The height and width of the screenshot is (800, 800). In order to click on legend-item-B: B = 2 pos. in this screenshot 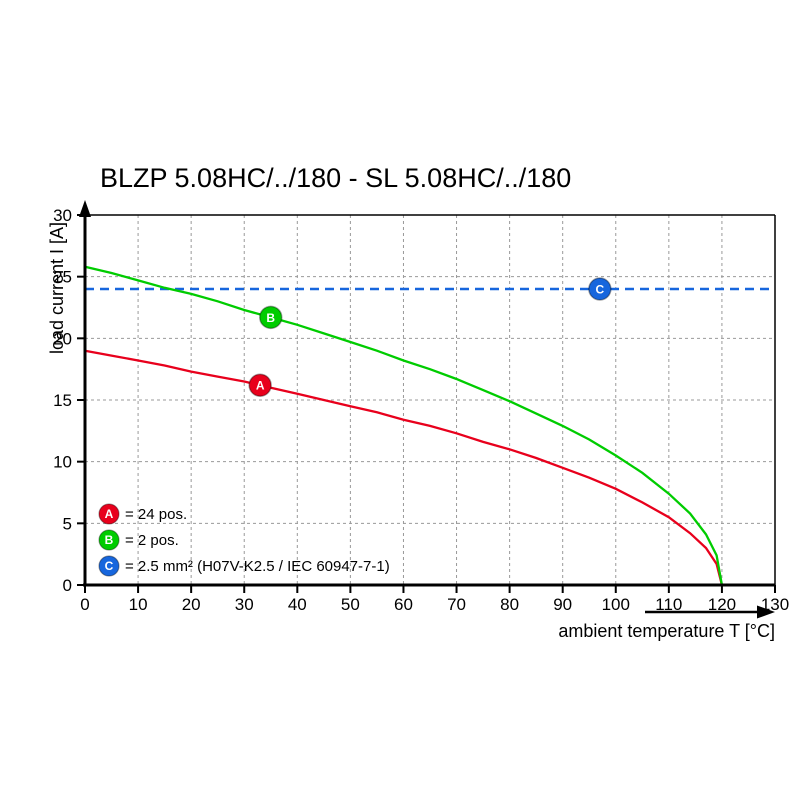, I will do `click(138, 540)`.